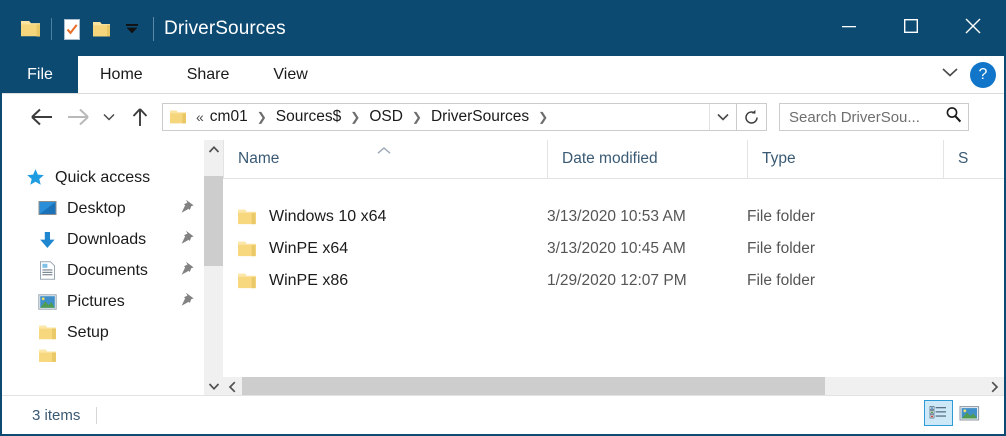  What do you see at coordinates (200, 117) in the screenshot?
I see `breadcrumb-overflow: «` at bounding box center [200, 117].